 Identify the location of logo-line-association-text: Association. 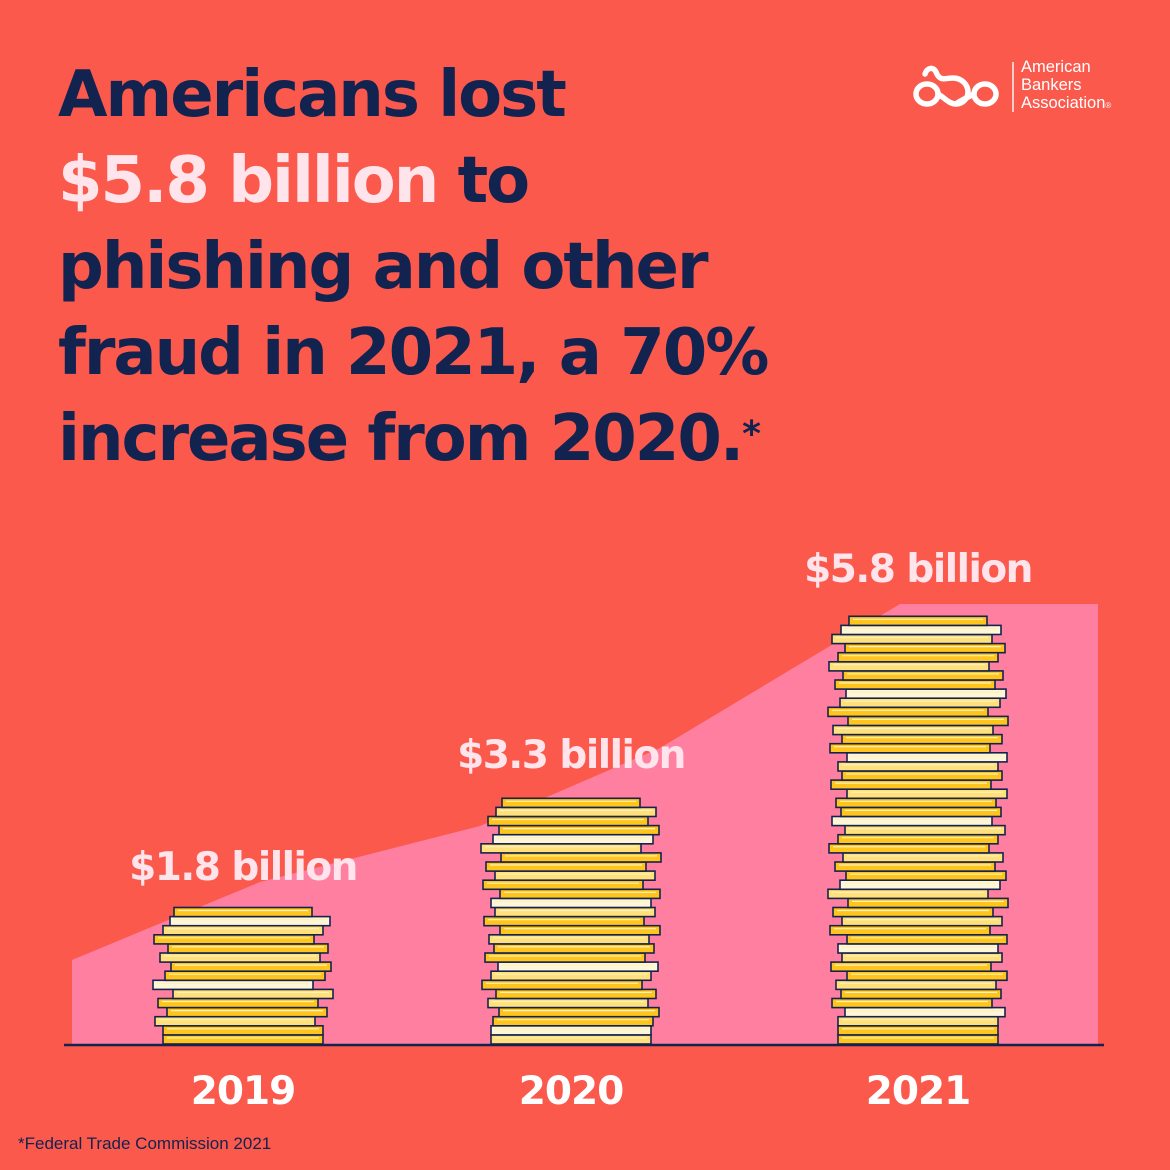
(1063, 103).